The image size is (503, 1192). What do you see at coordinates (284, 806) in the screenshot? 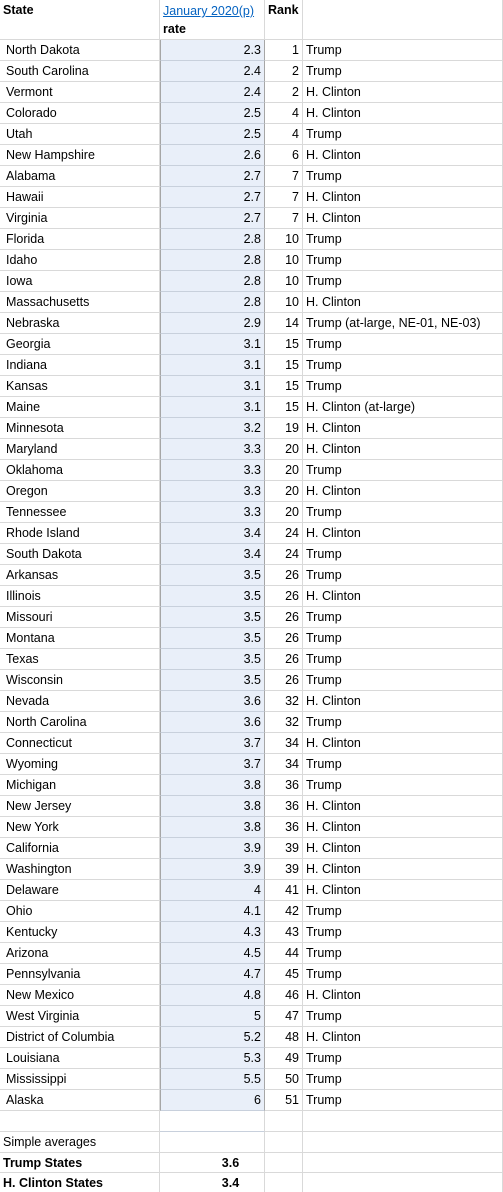
I see `rank-value: 36` at bounding box center [284, 806].